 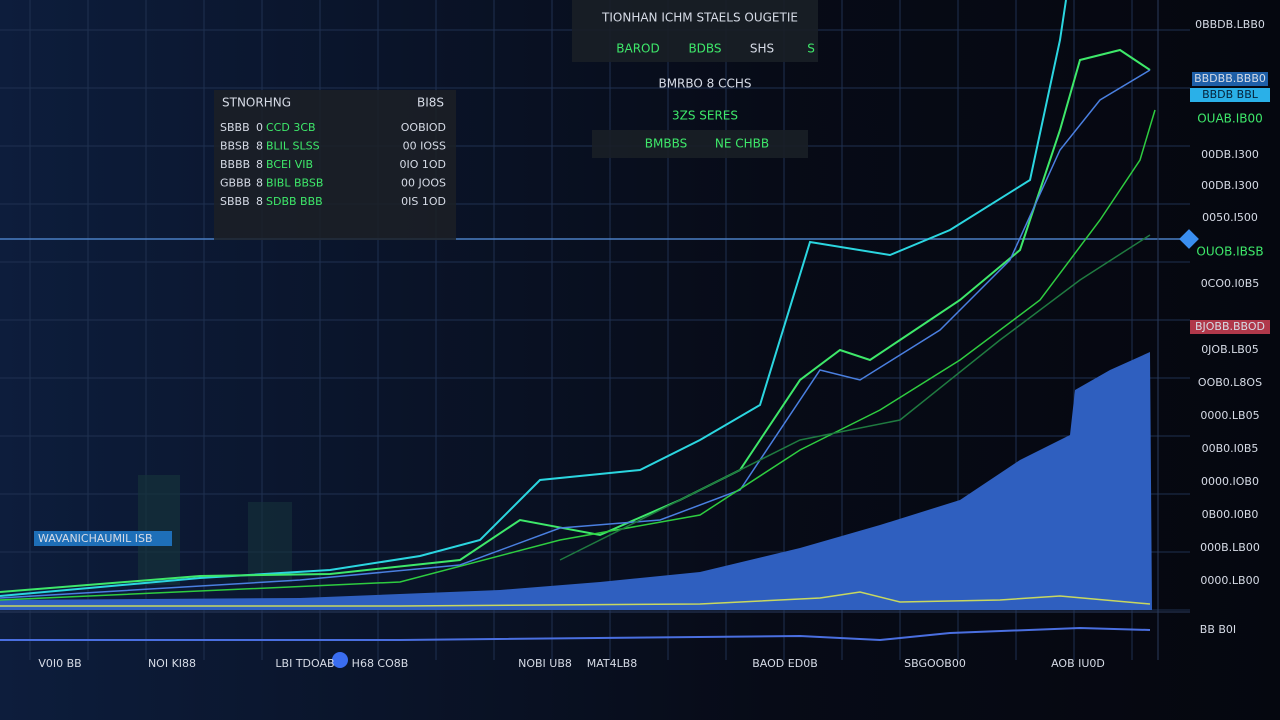 What do you see at coordinates (784, 663) in the screenshot?
I see `x-axis-label: BAOD ED0B` at bounding box center [784, 663].